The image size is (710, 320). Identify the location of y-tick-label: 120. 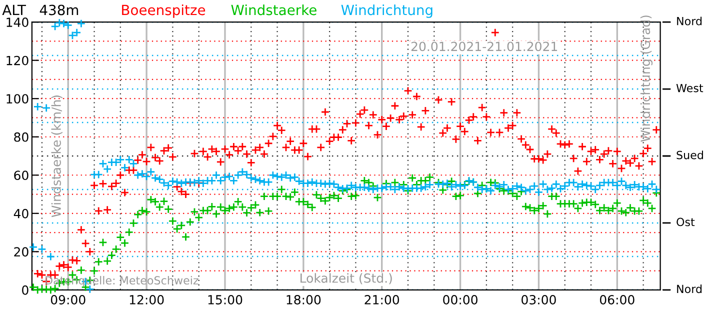
(17, 61).